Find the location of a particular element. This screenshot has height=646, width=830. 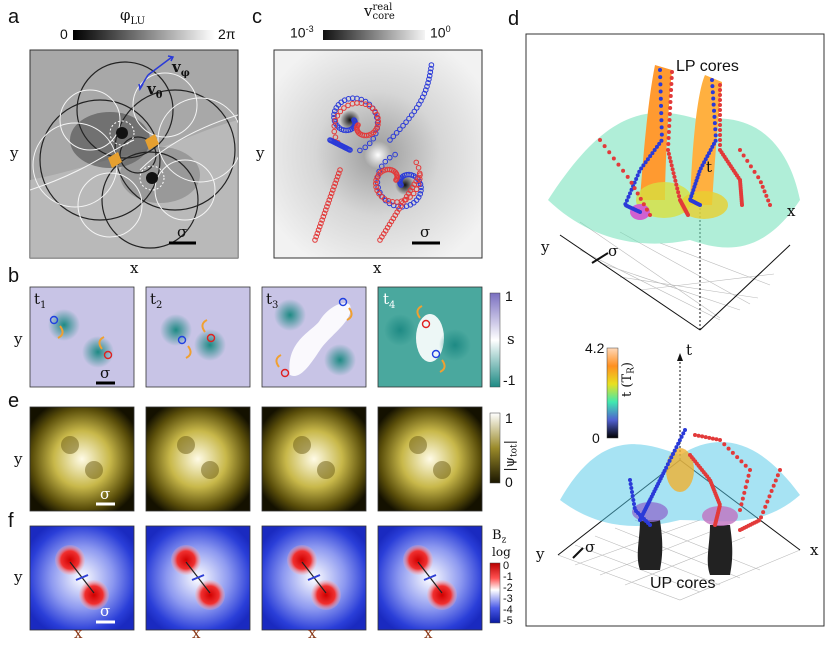

axis-t-up: t is located at coordinates (689, 350).